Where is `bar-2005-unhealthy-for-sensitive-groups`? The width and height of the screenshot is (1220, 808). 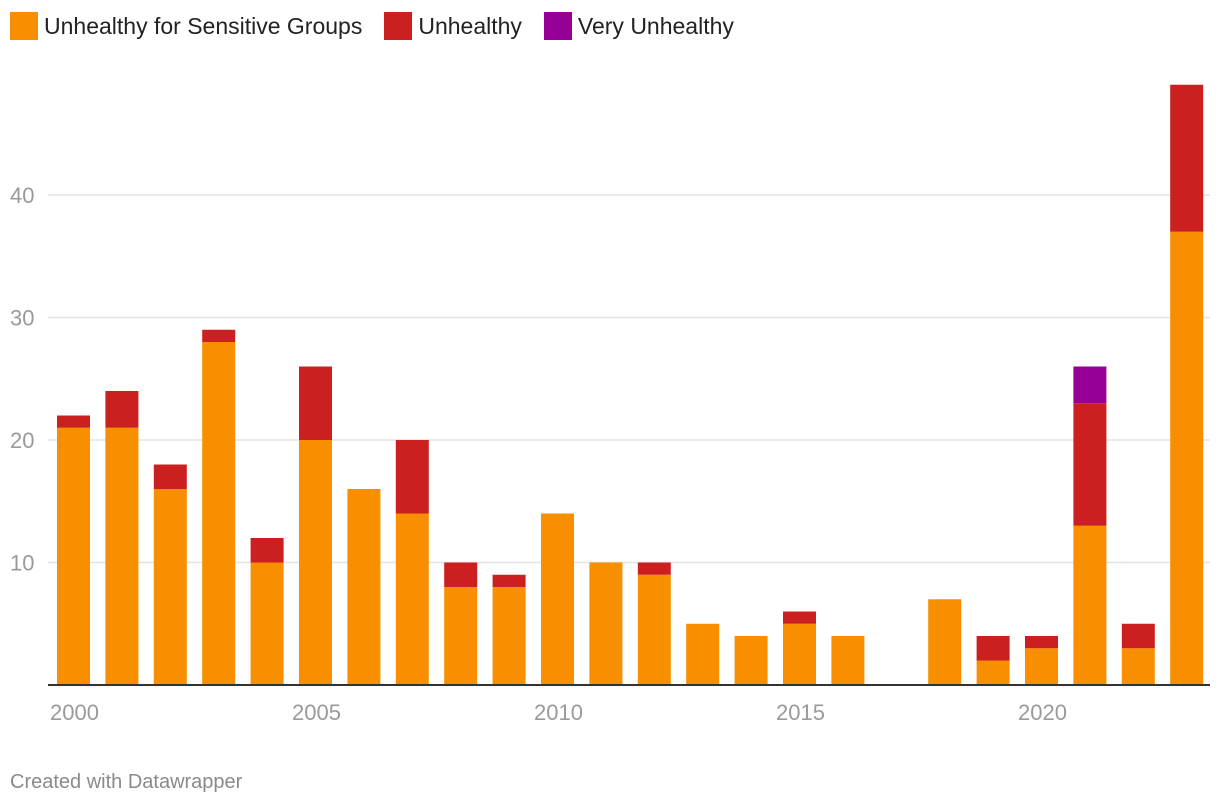 bar-2005-unhealthy-for-sensitive-groups is located at coordinates (315, 562).